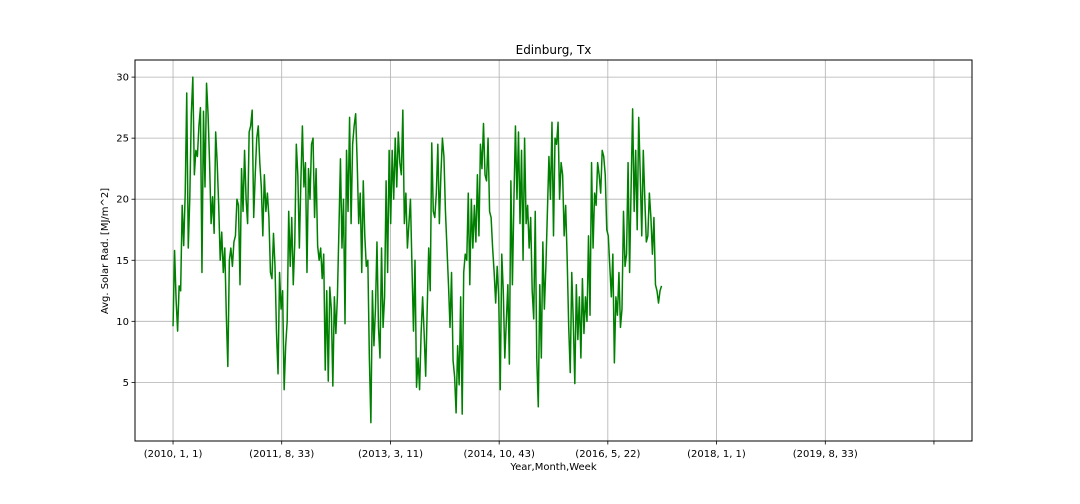 The image size is (1080, 504). Describe the element at coordinates (105, 251) in the screenshot. I see `y-axis-label: Avg. Solar Rad. [MJ/m^2]` at that location.